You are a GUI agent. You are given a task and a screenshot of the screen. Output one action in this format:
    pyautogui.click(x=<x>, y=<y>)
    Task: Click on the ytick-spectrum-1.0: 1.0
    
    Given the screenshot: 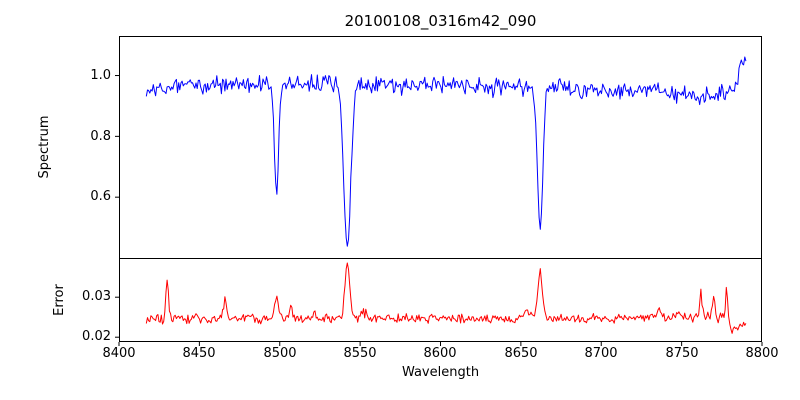 What is the action you would take?
    pyautogui.click(x=100, y=75)
    